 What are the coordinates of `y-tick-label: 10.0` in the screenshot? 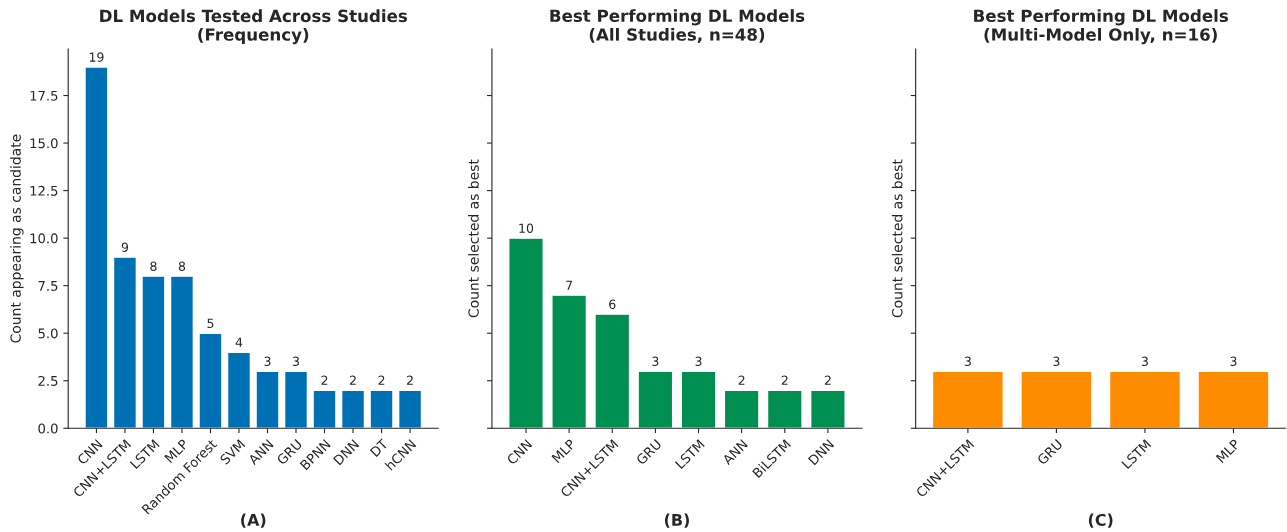 It's located at (44, 238).